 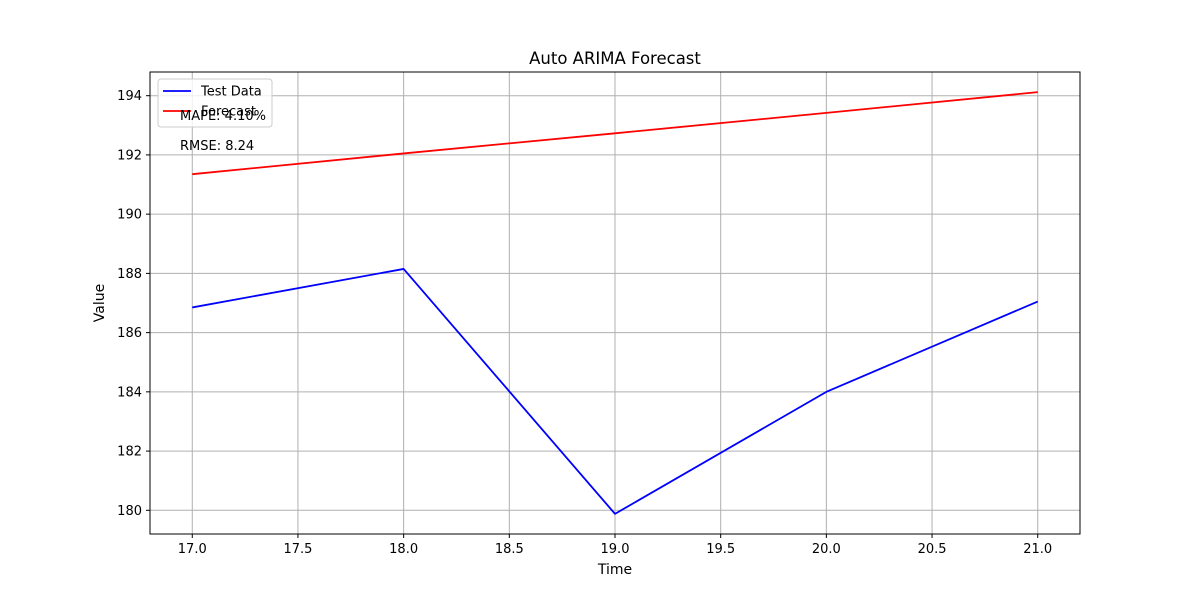 What do you see at coordinates (932, 549) in the screenshot?
I see `x-tick-label: 20.5` at bounding box center [932, 549].